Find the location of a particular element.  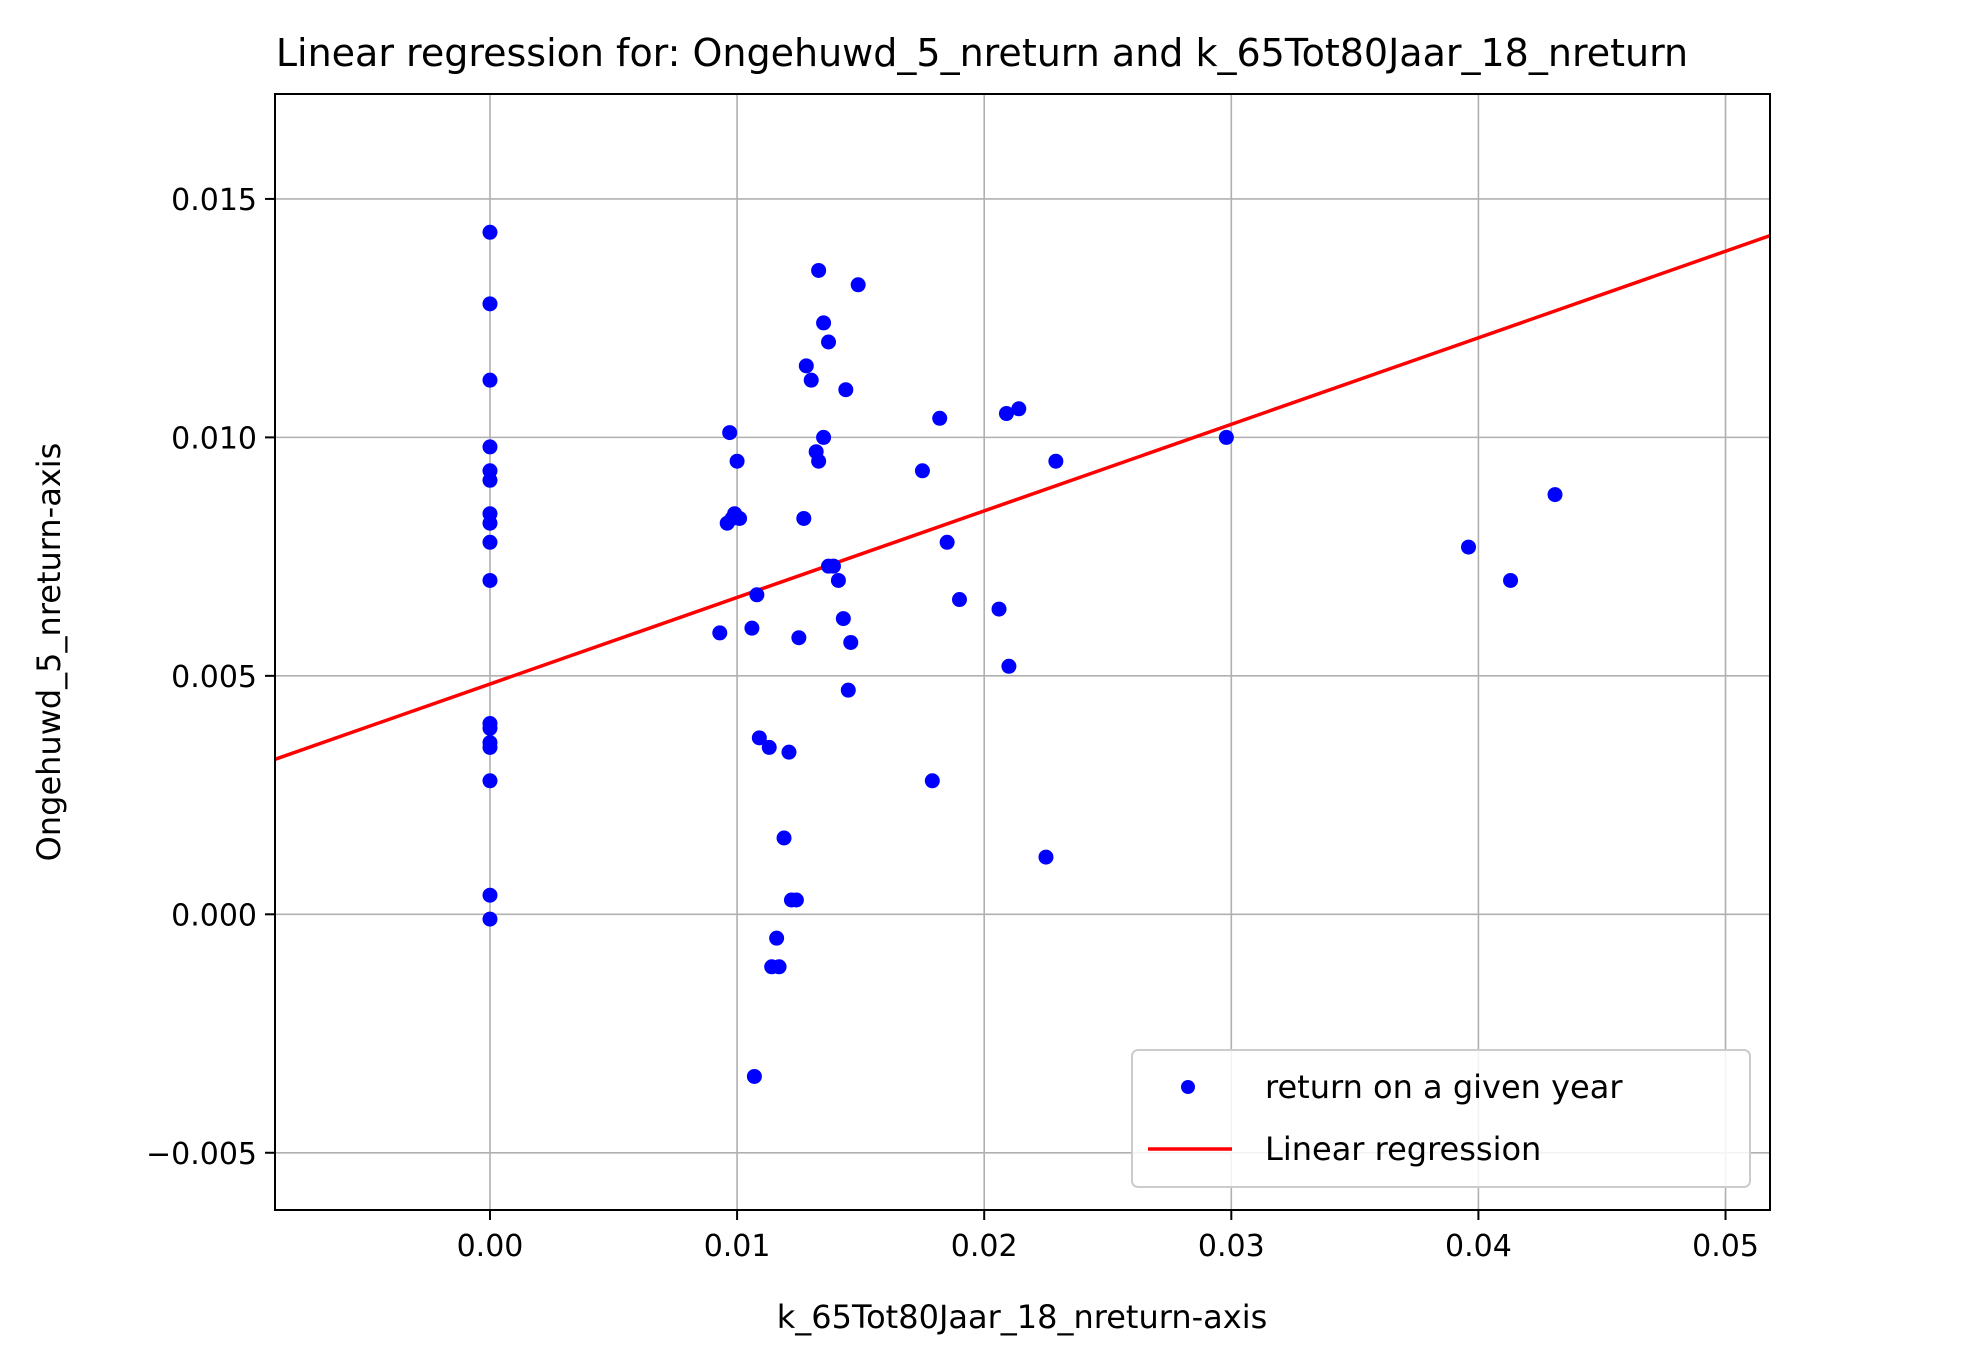

x-tick-label: 0.05 is located at coordinates (1725, 1246).